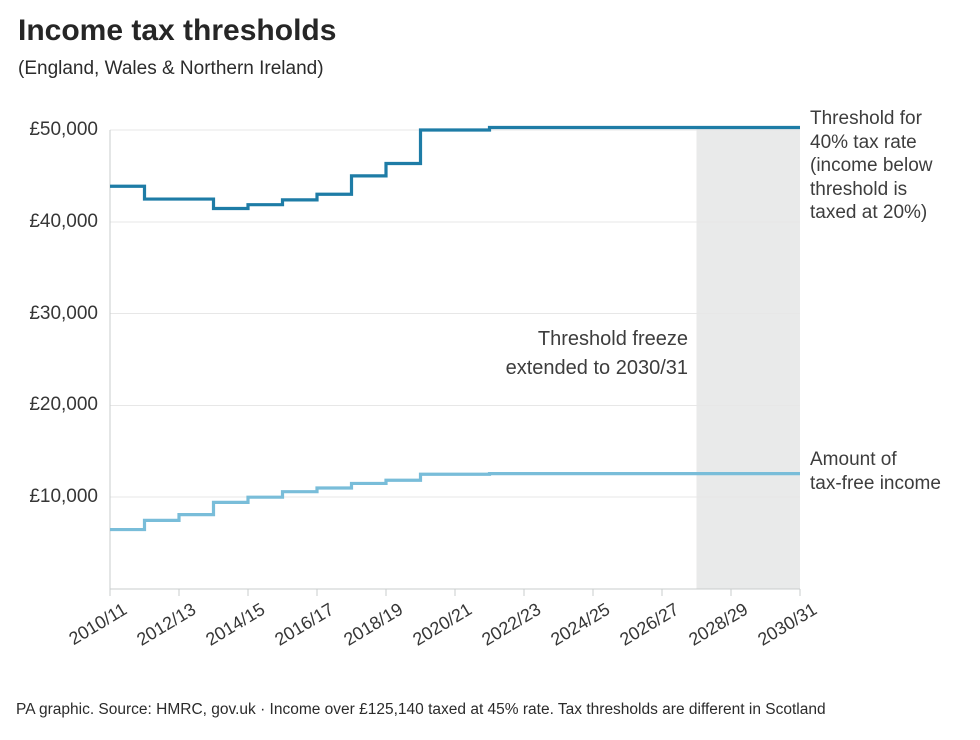 This screenshot has width=980, height=740. What do you see at coordinates (748, 358) in the screenshot?
I see `freeze-highlight-band` at bounding box center [748, 358].